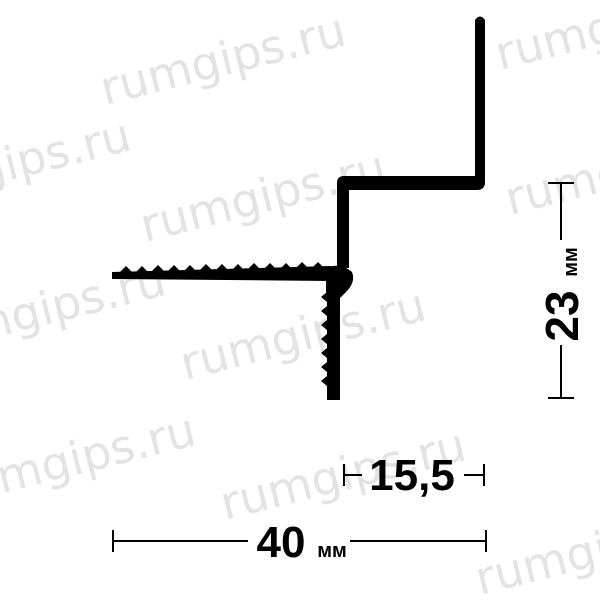 The width and height of the screenshot is (600, 600). I want to click on offset-dimension, so click(414, 475).